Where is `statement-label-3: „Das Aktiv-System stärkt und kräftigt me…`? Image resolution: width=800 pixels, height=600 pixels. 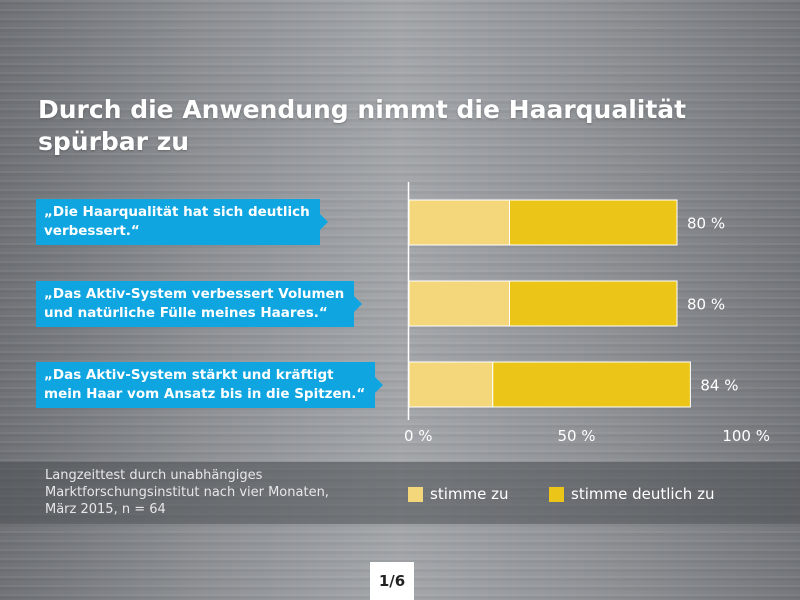 statement-label-3: „Das Aktiv-System stärkt und kräftigt me… is located at coordinates (210, 385).